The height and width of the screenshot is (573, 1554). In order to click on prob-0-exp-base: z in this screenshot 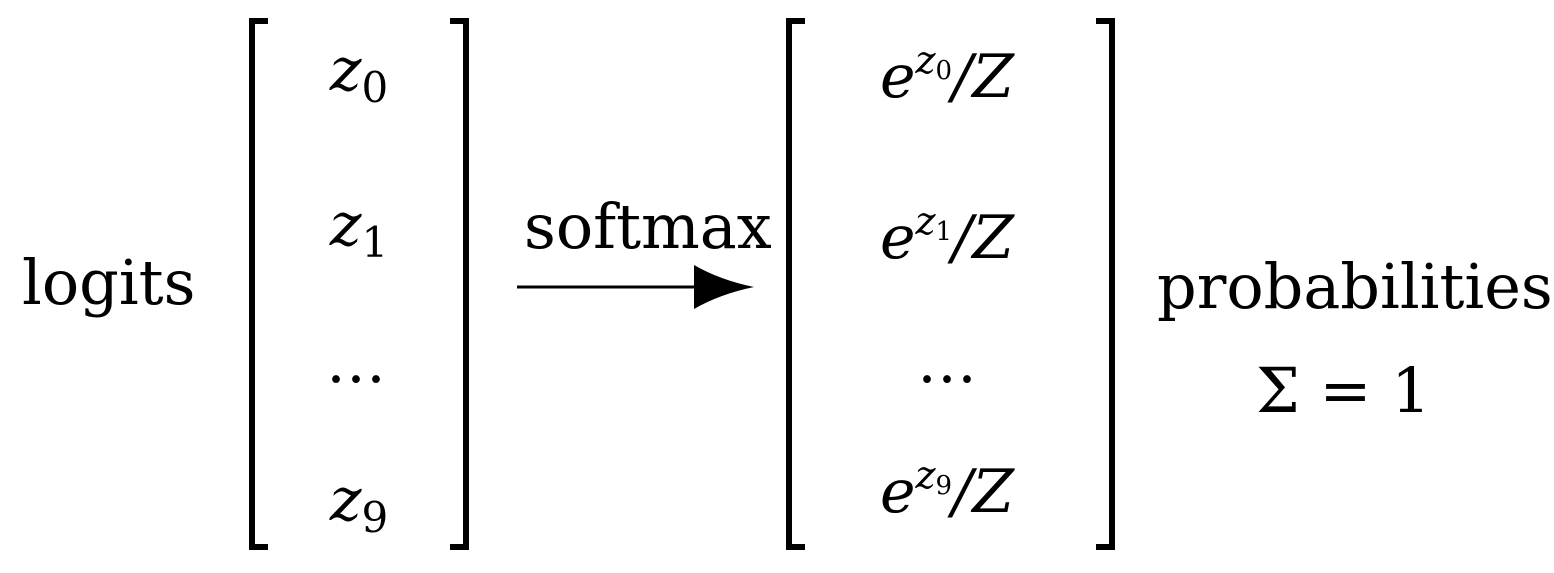, I will do `click(925, 60)`.